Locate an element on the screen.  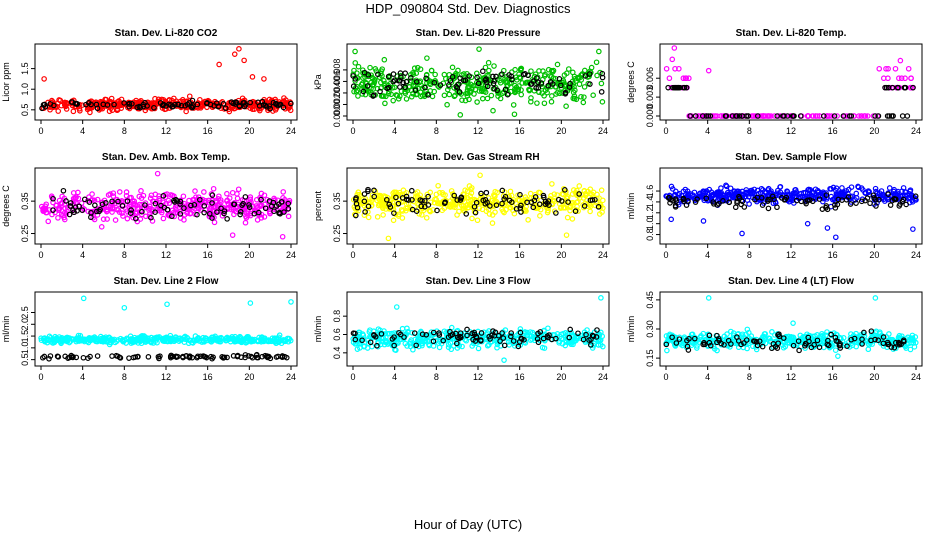
y-axis-label: ml/min is located at coordinates (631, 329).